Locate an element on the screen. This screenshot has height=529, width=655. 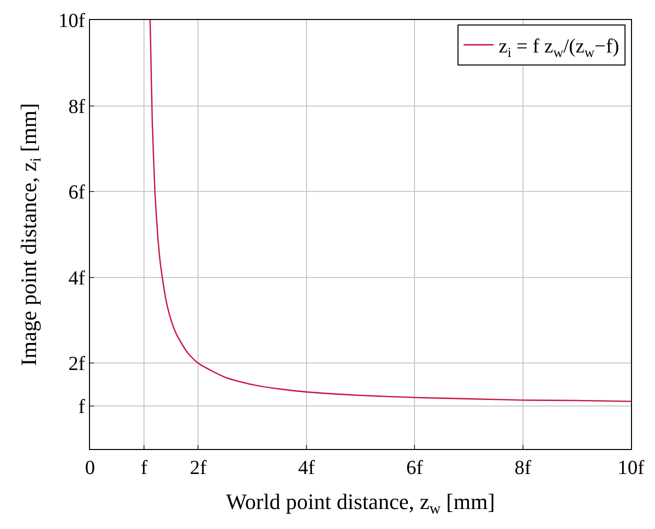
y-tick-label: 8f is located at coordinates (77, 107).